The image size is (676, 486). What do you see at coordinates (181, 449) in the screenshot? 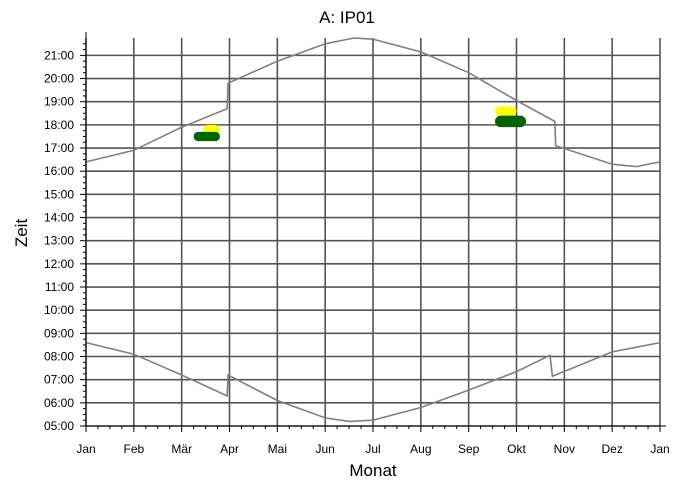
I see `x-tick-label: Mär` at bounding box center [181, 449].